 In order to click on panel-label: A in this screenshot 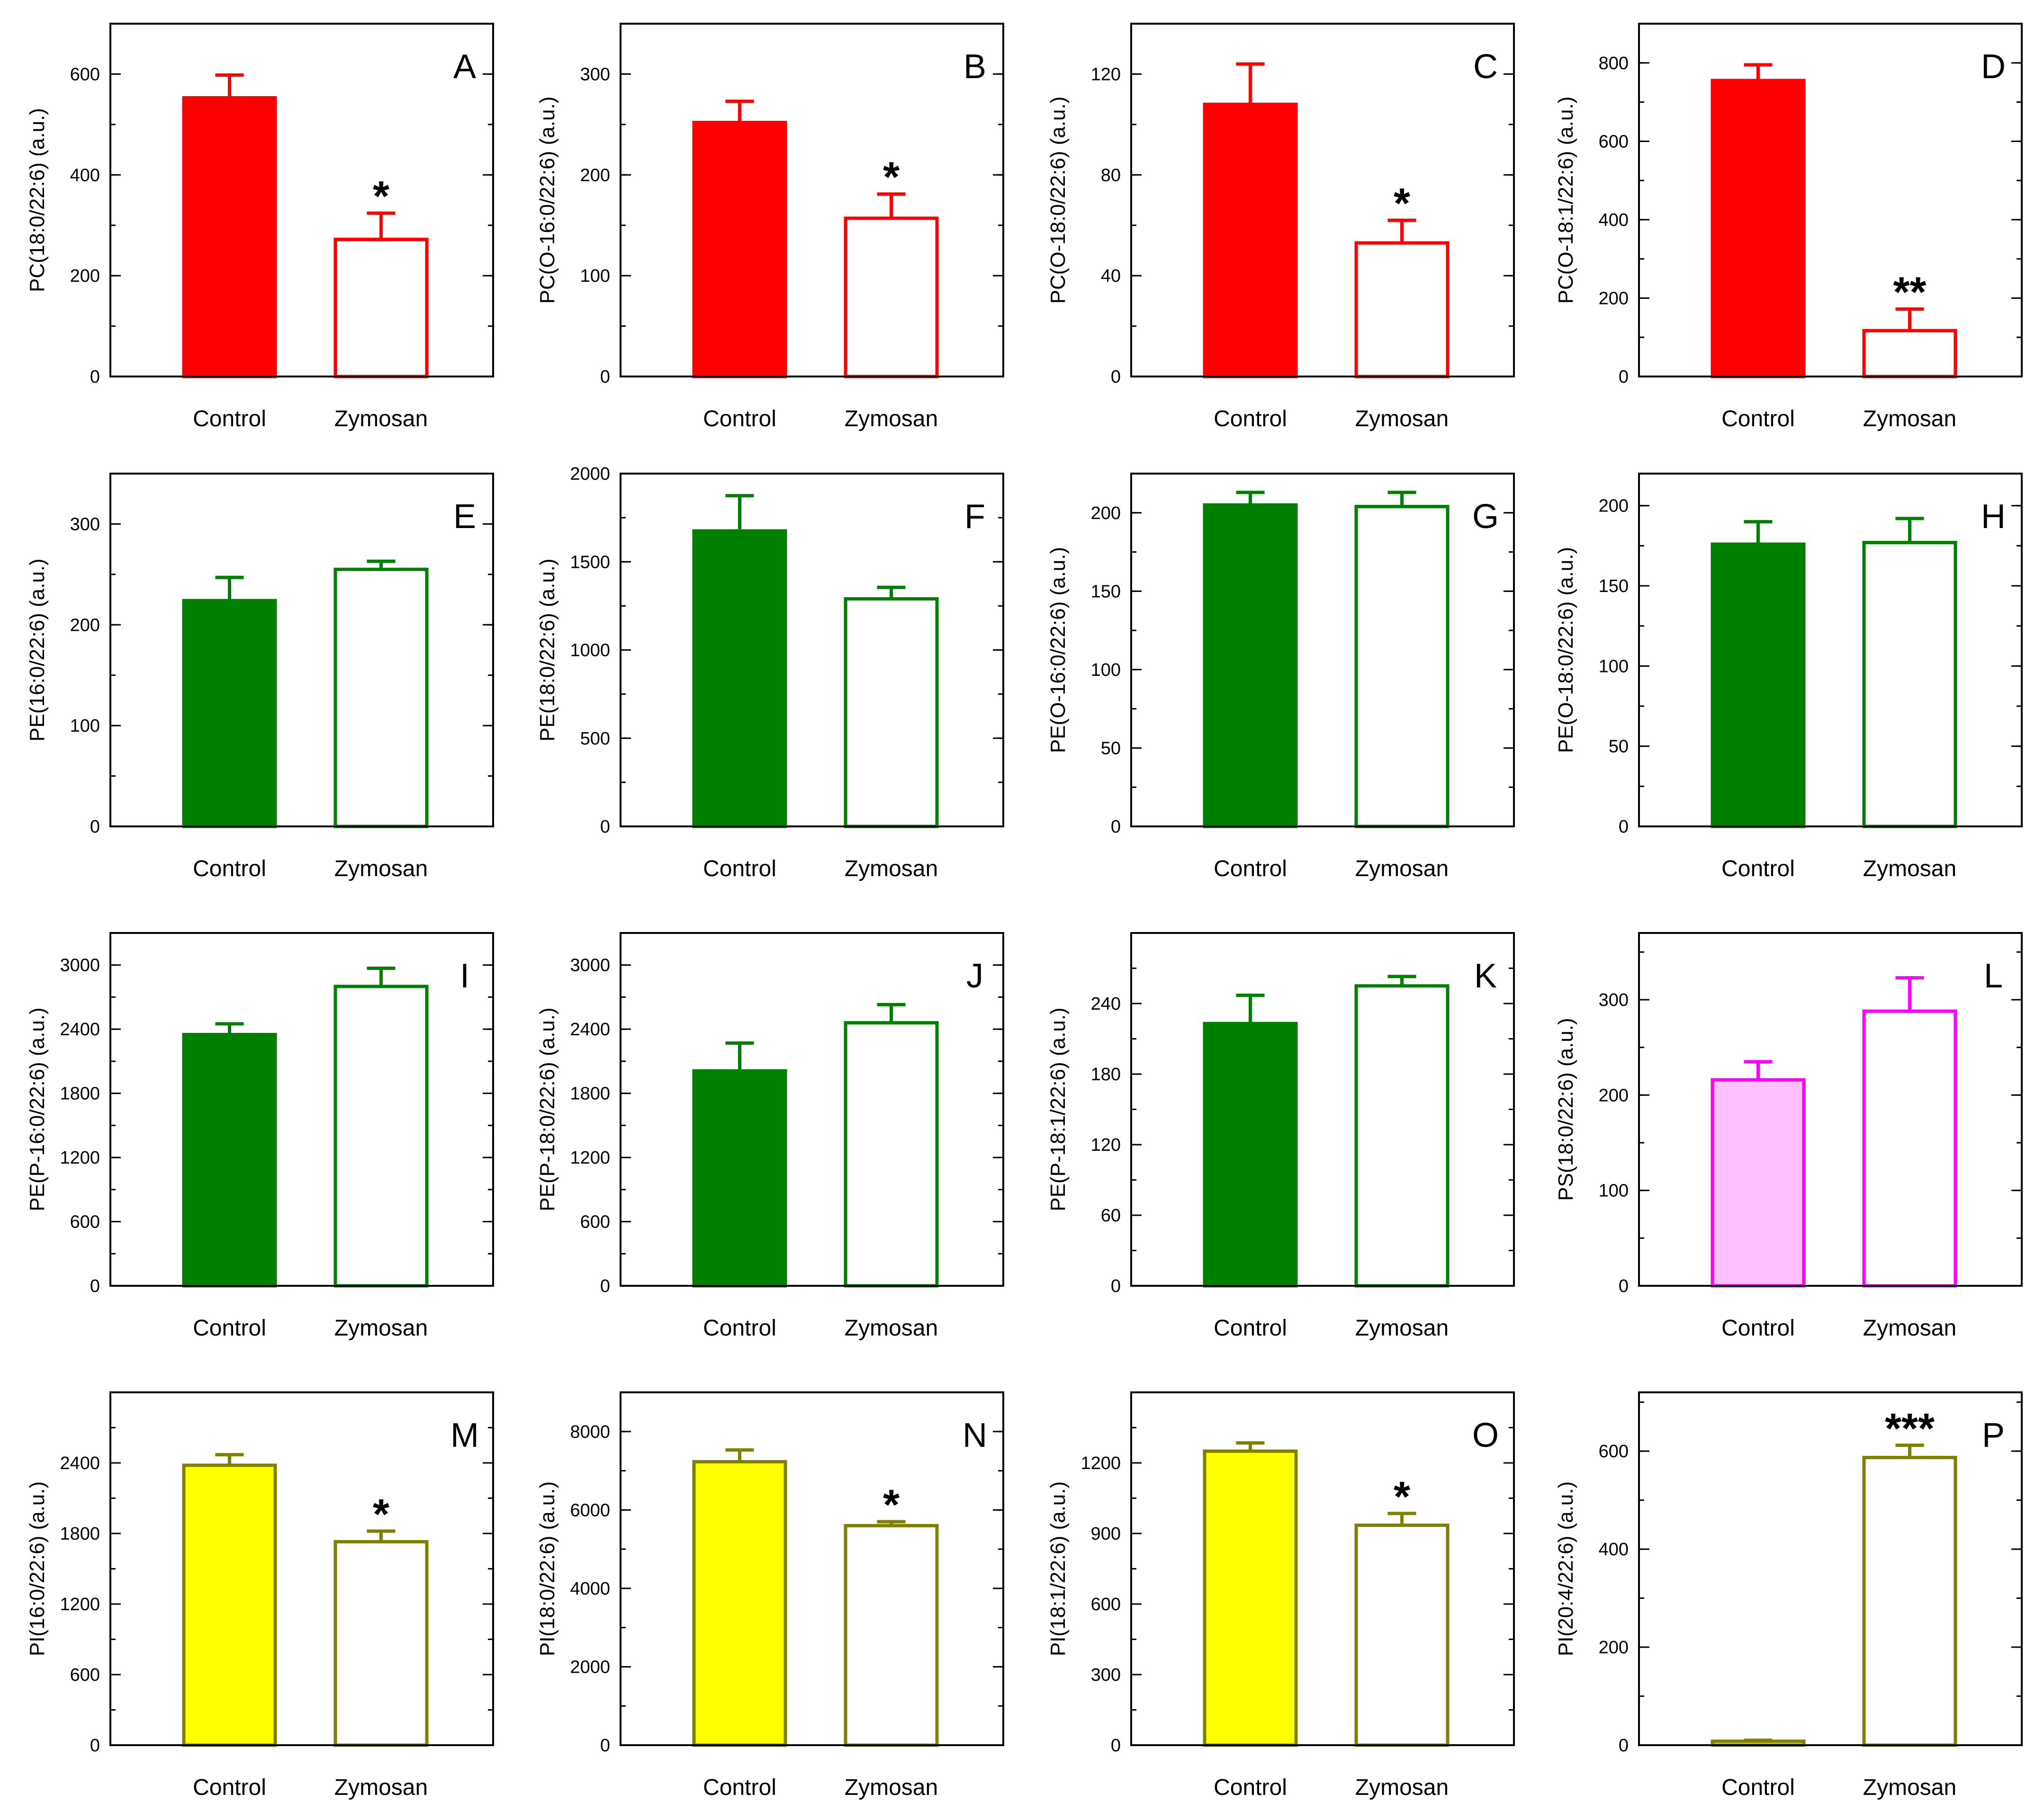, I will do `click(464, 67)`.